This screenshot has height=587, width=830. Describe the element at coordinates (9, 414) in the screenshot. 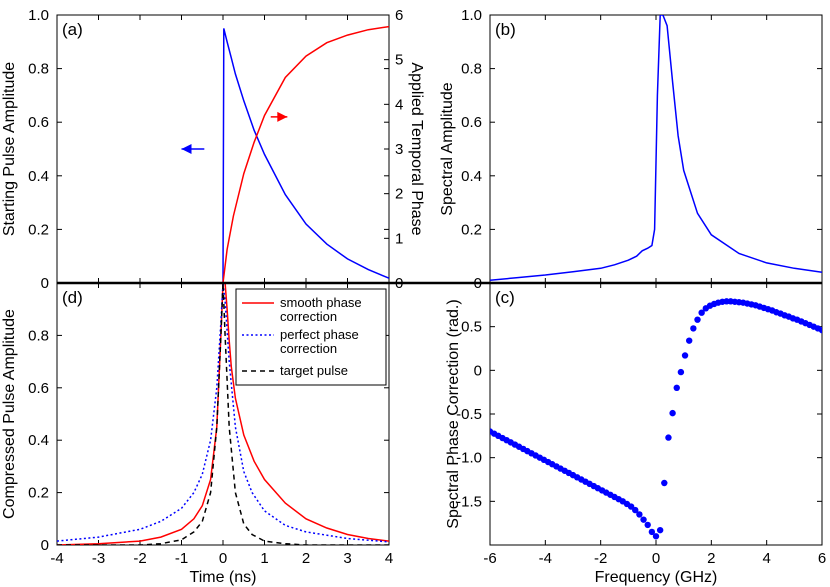

I see `y-axis-label: Compressed Pulse Amplitude` at that location.